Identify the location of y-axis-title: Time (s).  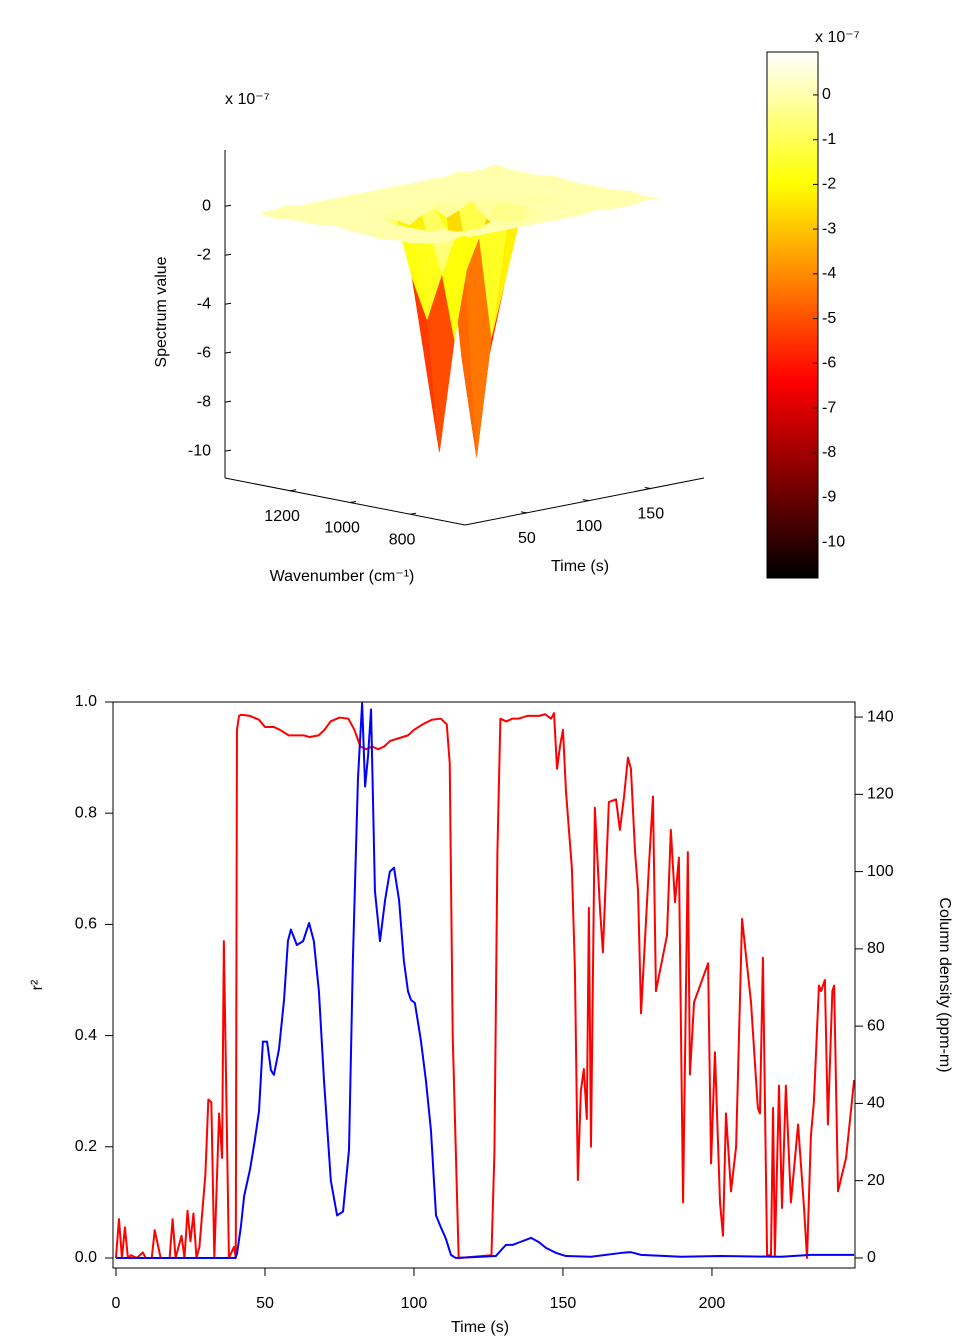
(580, 566).